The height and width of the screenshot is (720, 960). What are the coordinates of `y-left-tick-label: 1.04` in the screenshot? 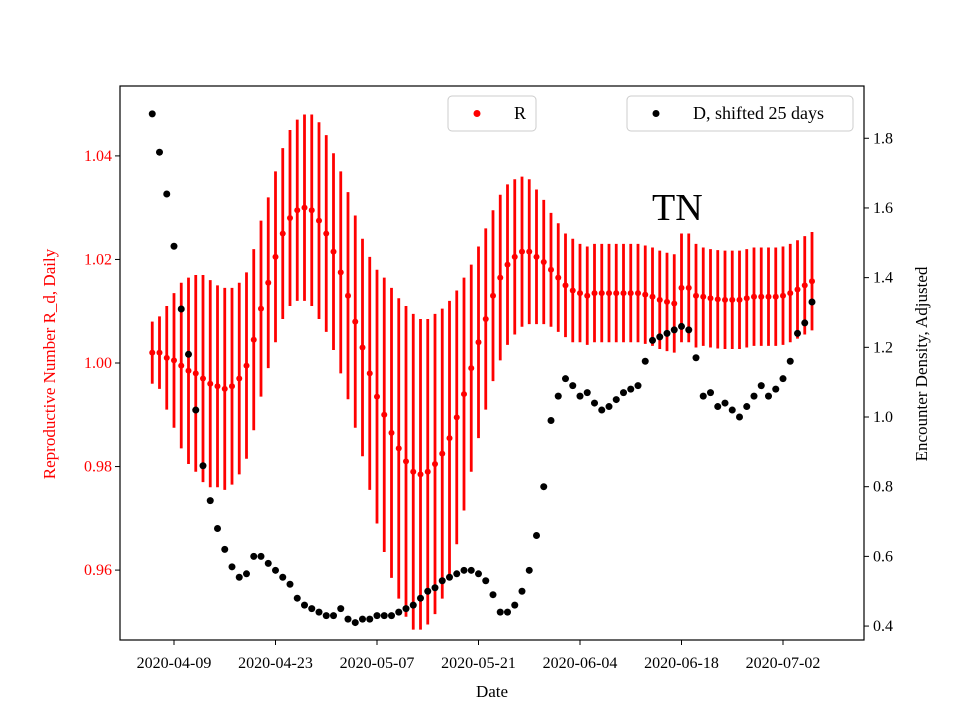 It's located at (98, 156).